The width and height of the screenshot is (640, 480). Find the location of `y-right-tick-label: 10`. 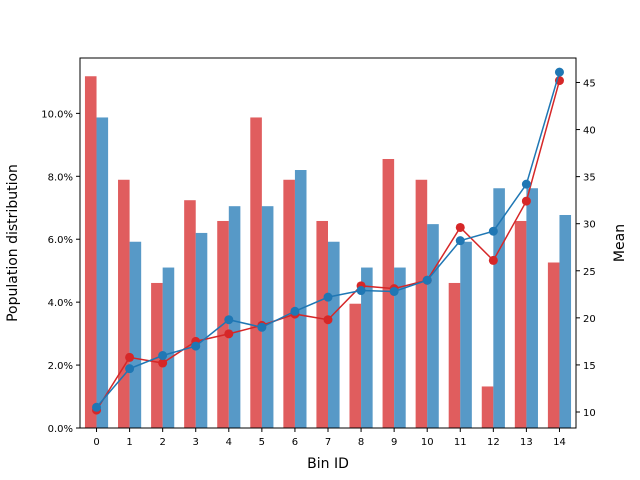

y-right-tick-label: 10 is located at coordinates (589, 413).